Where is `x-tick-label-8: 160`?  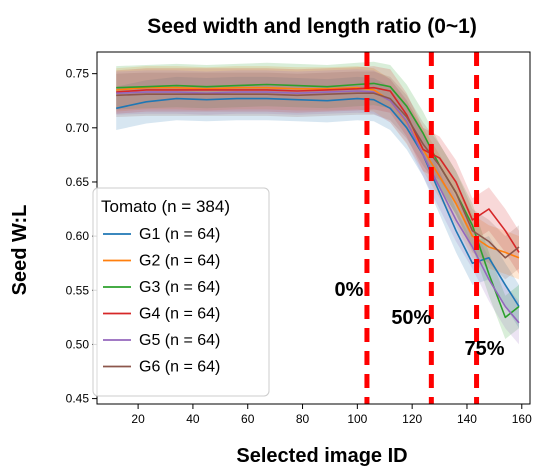
x-tick-label-8: 160 is located at coordinates (522, 419).